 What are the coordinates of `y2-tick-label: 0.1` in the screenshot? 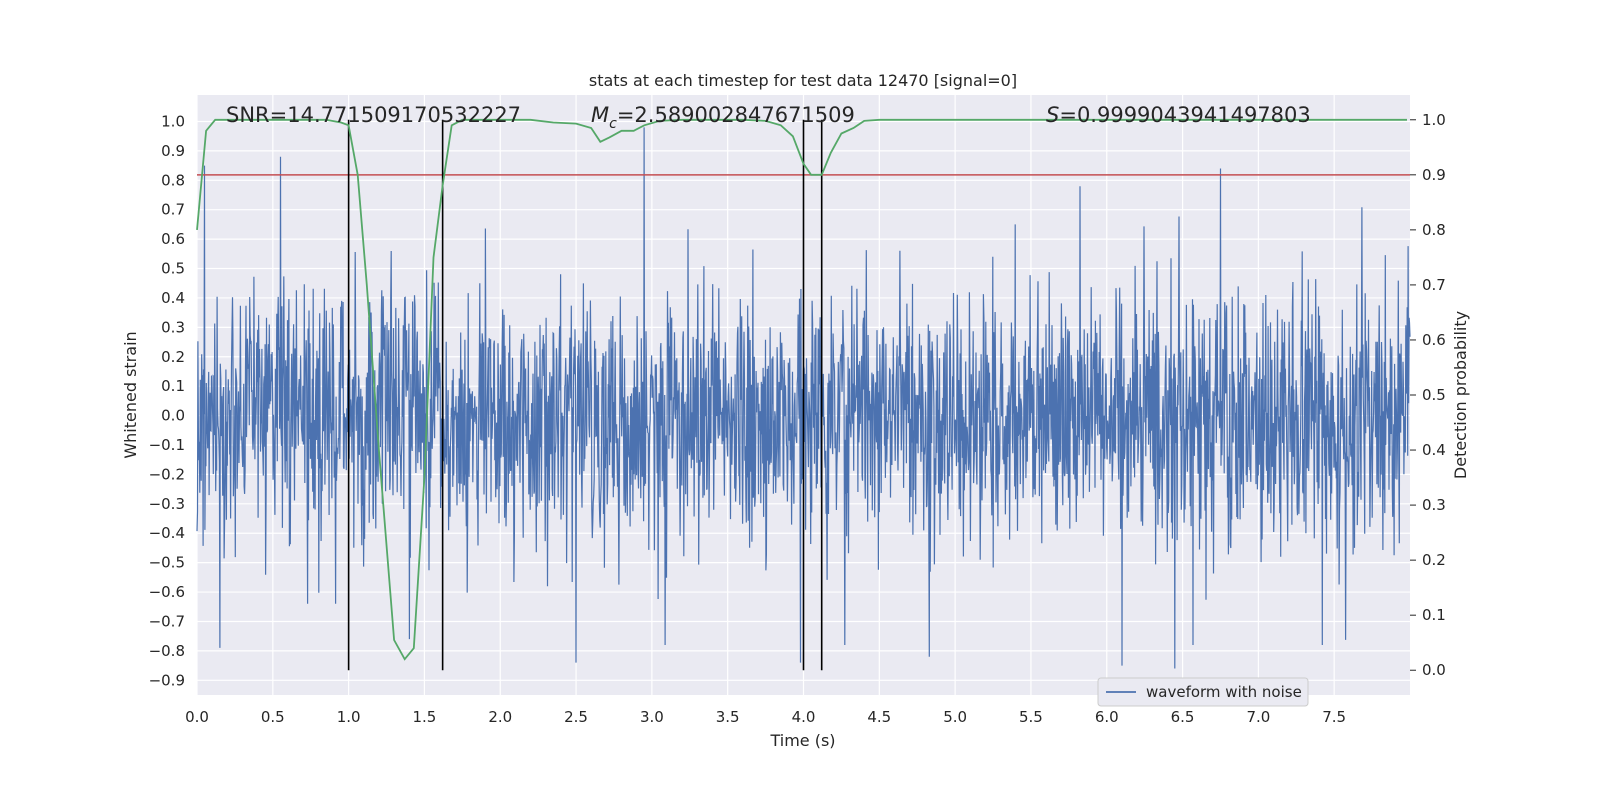 It's located at (1434, 615).